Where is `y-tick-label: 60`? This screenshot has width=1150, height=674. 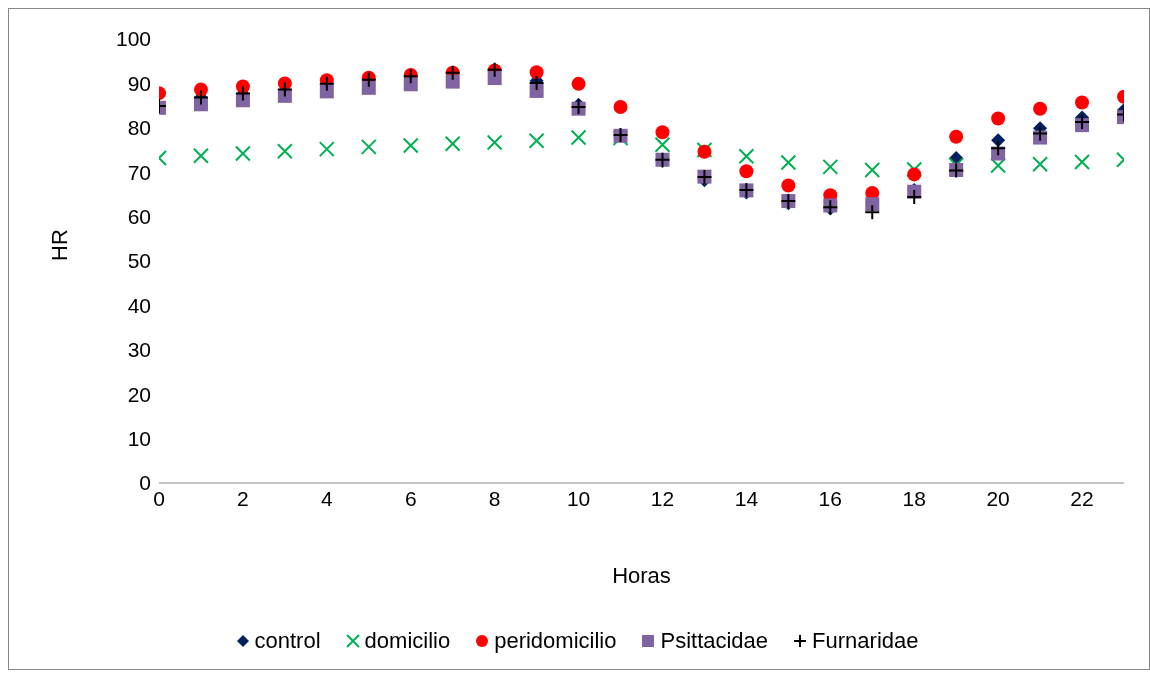
y-tick-label: 60 is located at coordinates (139, 217).